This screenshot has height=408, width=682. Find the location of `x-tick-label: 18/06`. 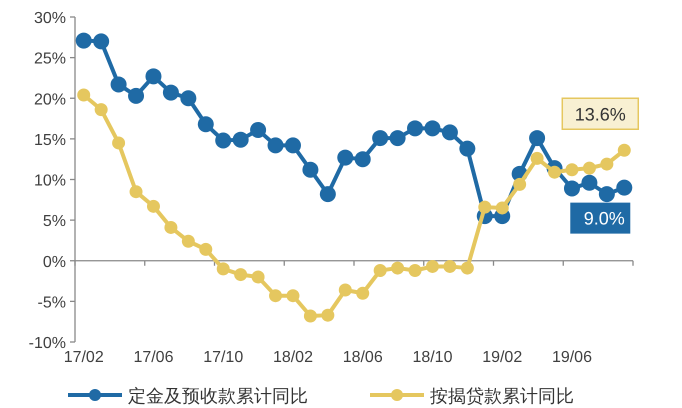

x-tick-label: 18/06 is located at coordinates (362, 357).